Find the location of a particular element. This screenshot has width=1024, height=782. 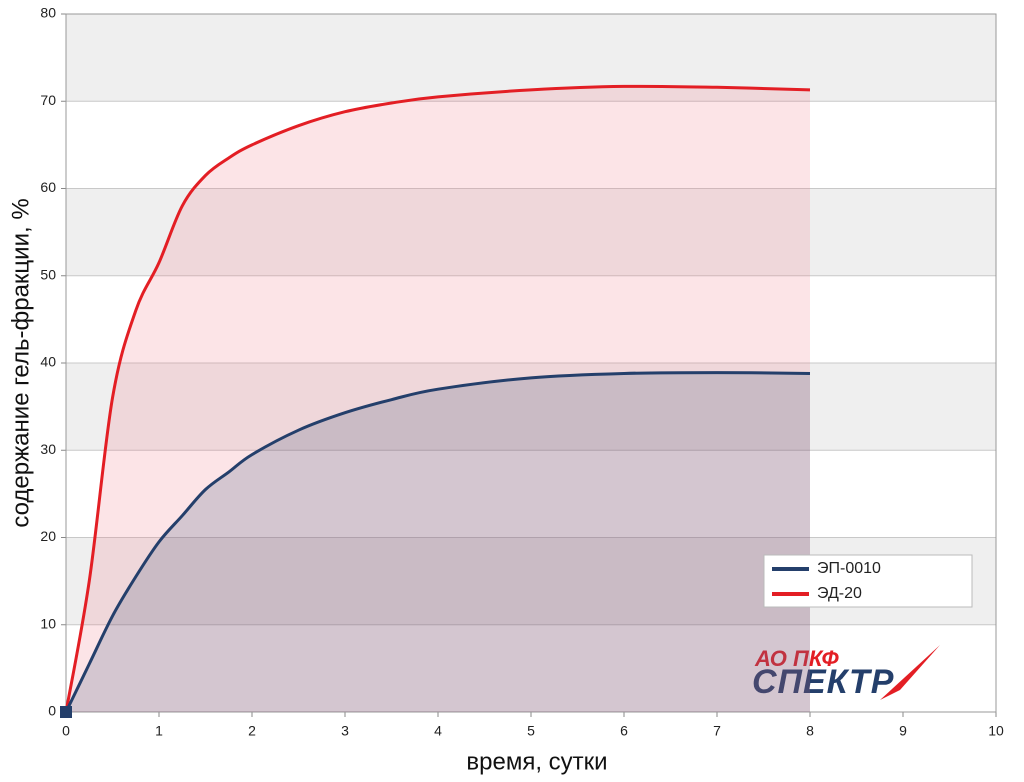

x-tick-label: 8 is located at coordinates (810, 731).